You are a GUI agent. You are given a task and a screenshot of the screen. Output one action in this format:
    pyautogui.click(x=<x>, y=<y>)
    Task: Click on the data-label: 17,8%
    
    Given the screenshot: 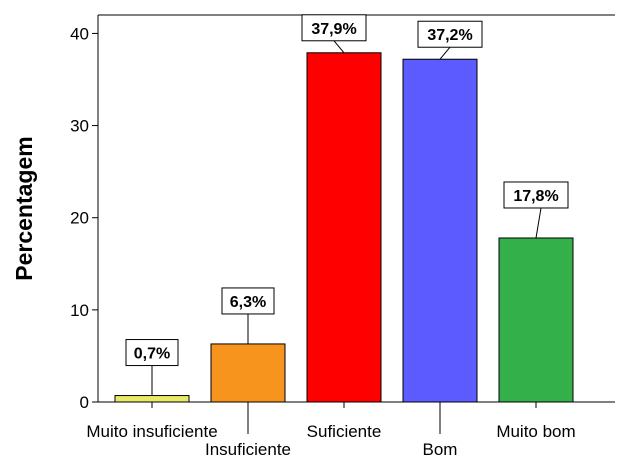 What is the action you would take?
    pyautogui.click(x=535, y=196)
    